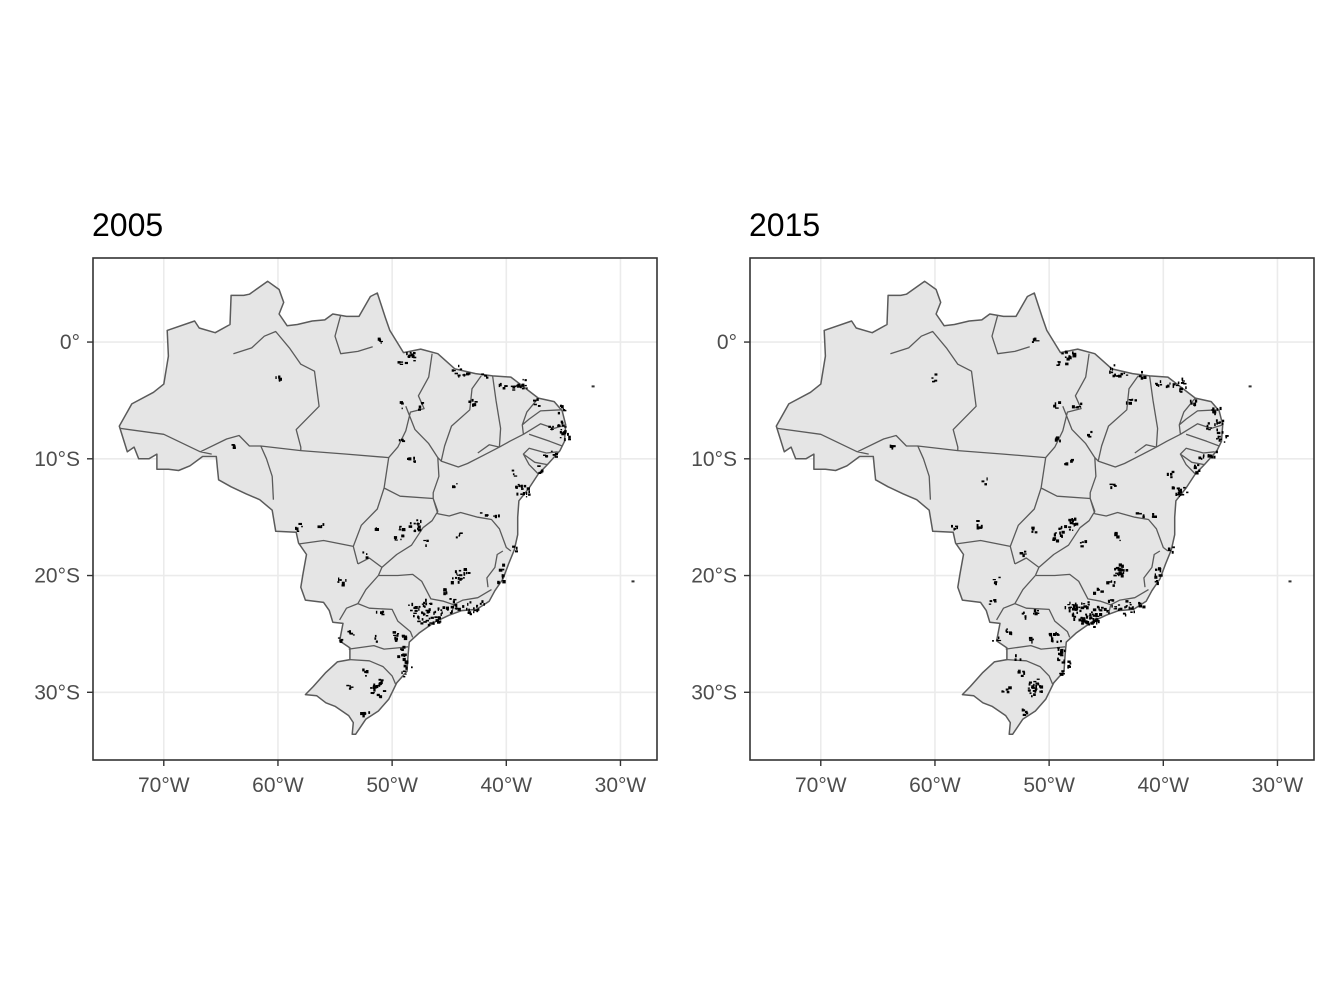 Image resolution: width=1344 pixels, height=1008 pixels. What do you see at coordinates (1250, 386) in the screenshot?
I see `island-marker` at bounding box center [1250, 386].